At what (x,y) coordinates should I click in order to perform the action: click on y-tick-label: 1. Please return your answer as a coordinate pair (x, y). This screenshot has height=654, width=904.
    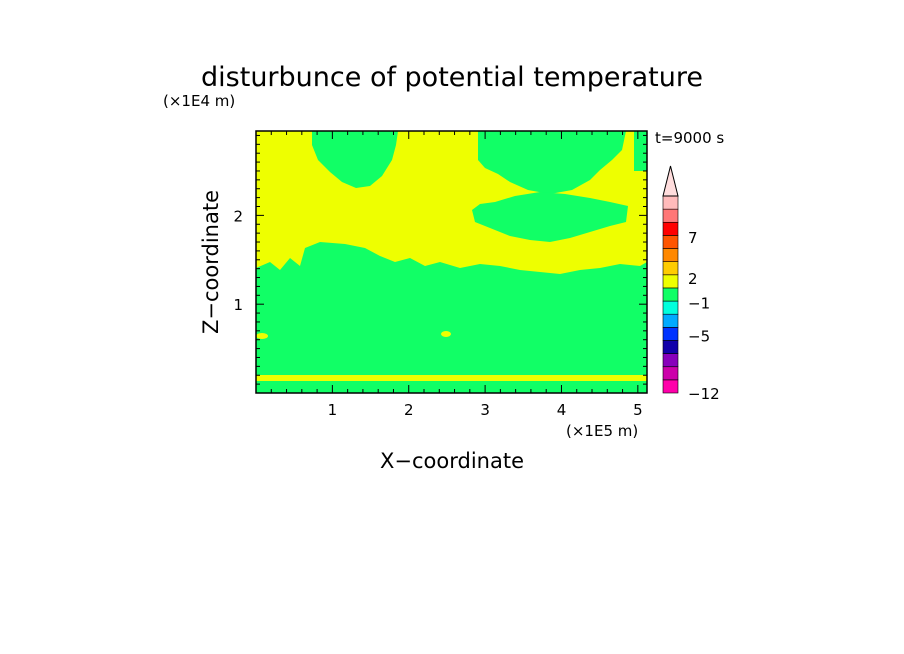
    Looking at the image, I should click on (238, 305).